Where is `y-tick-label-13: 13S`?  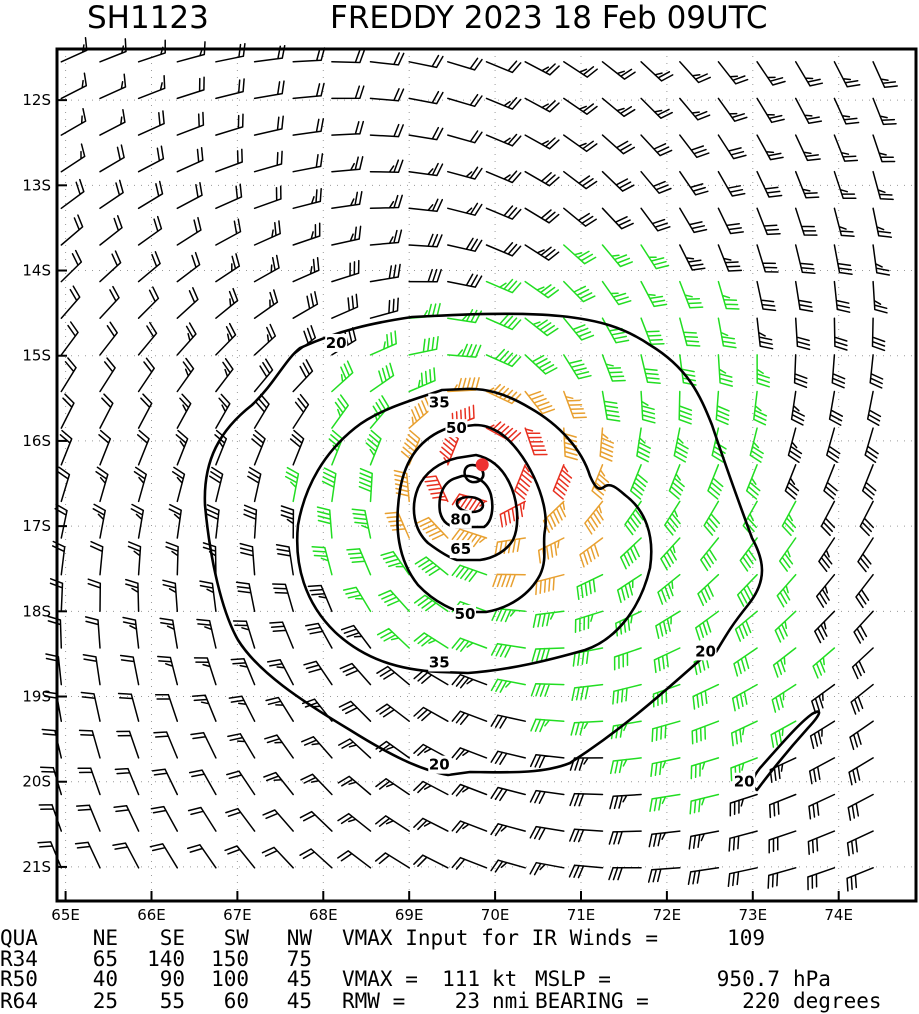
y-tick-label-13: 13S is located at coordinates (36, 185).